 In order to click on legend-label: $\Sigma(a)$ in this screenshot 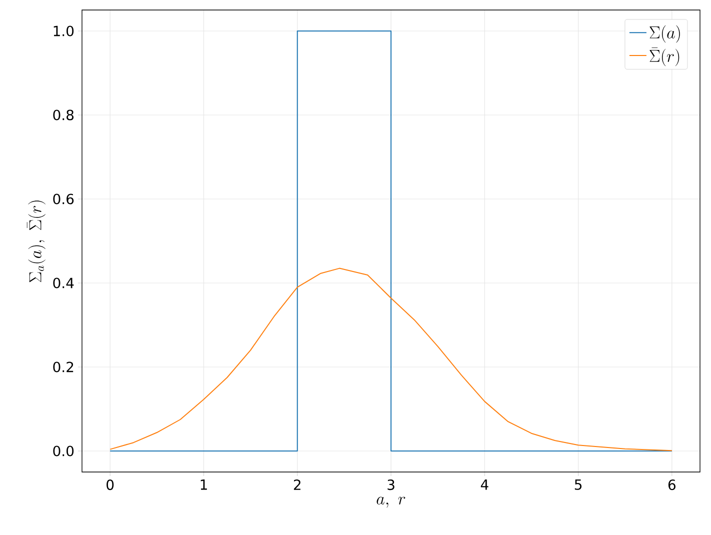, I will do `click(665, 34)`.